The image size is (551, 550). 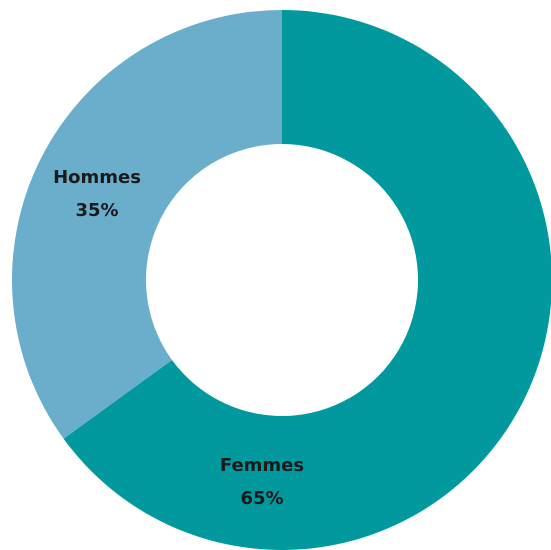 I want to click on slice-value-label: 65%, so click(x=261, y=498).